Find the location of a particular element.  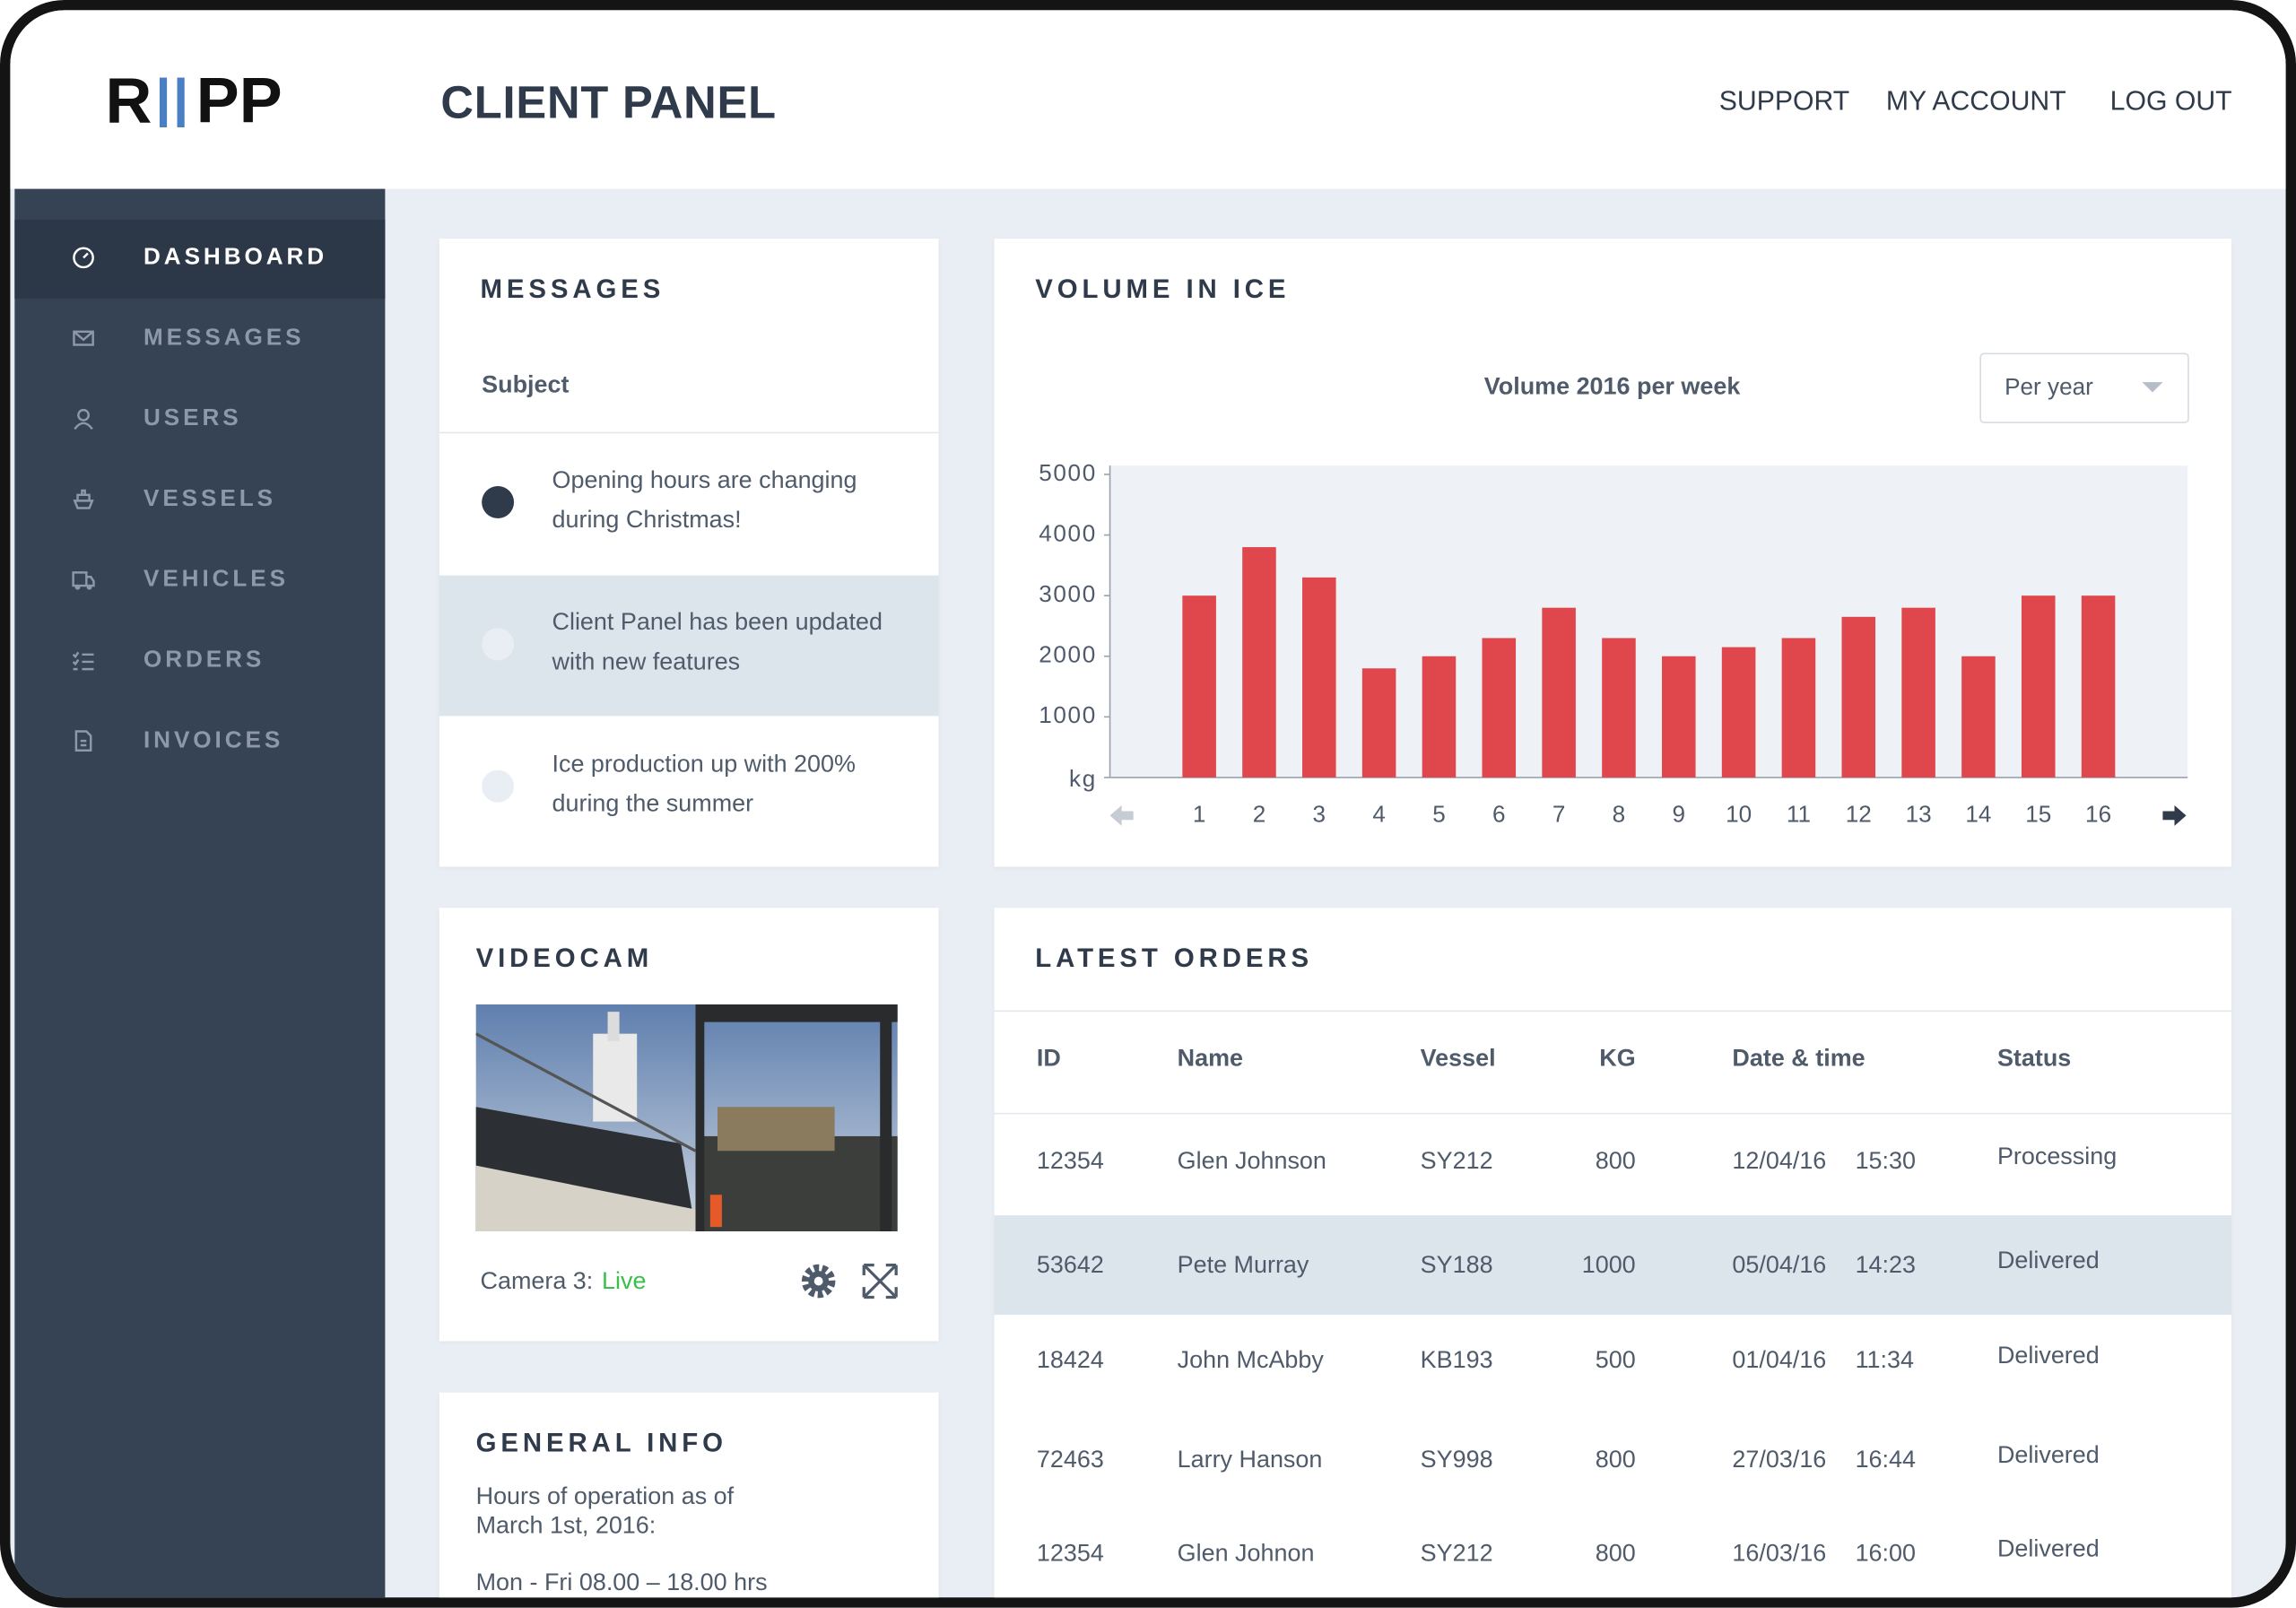

sidebar-link: VEHICLES is located at coordinates (216, 580).